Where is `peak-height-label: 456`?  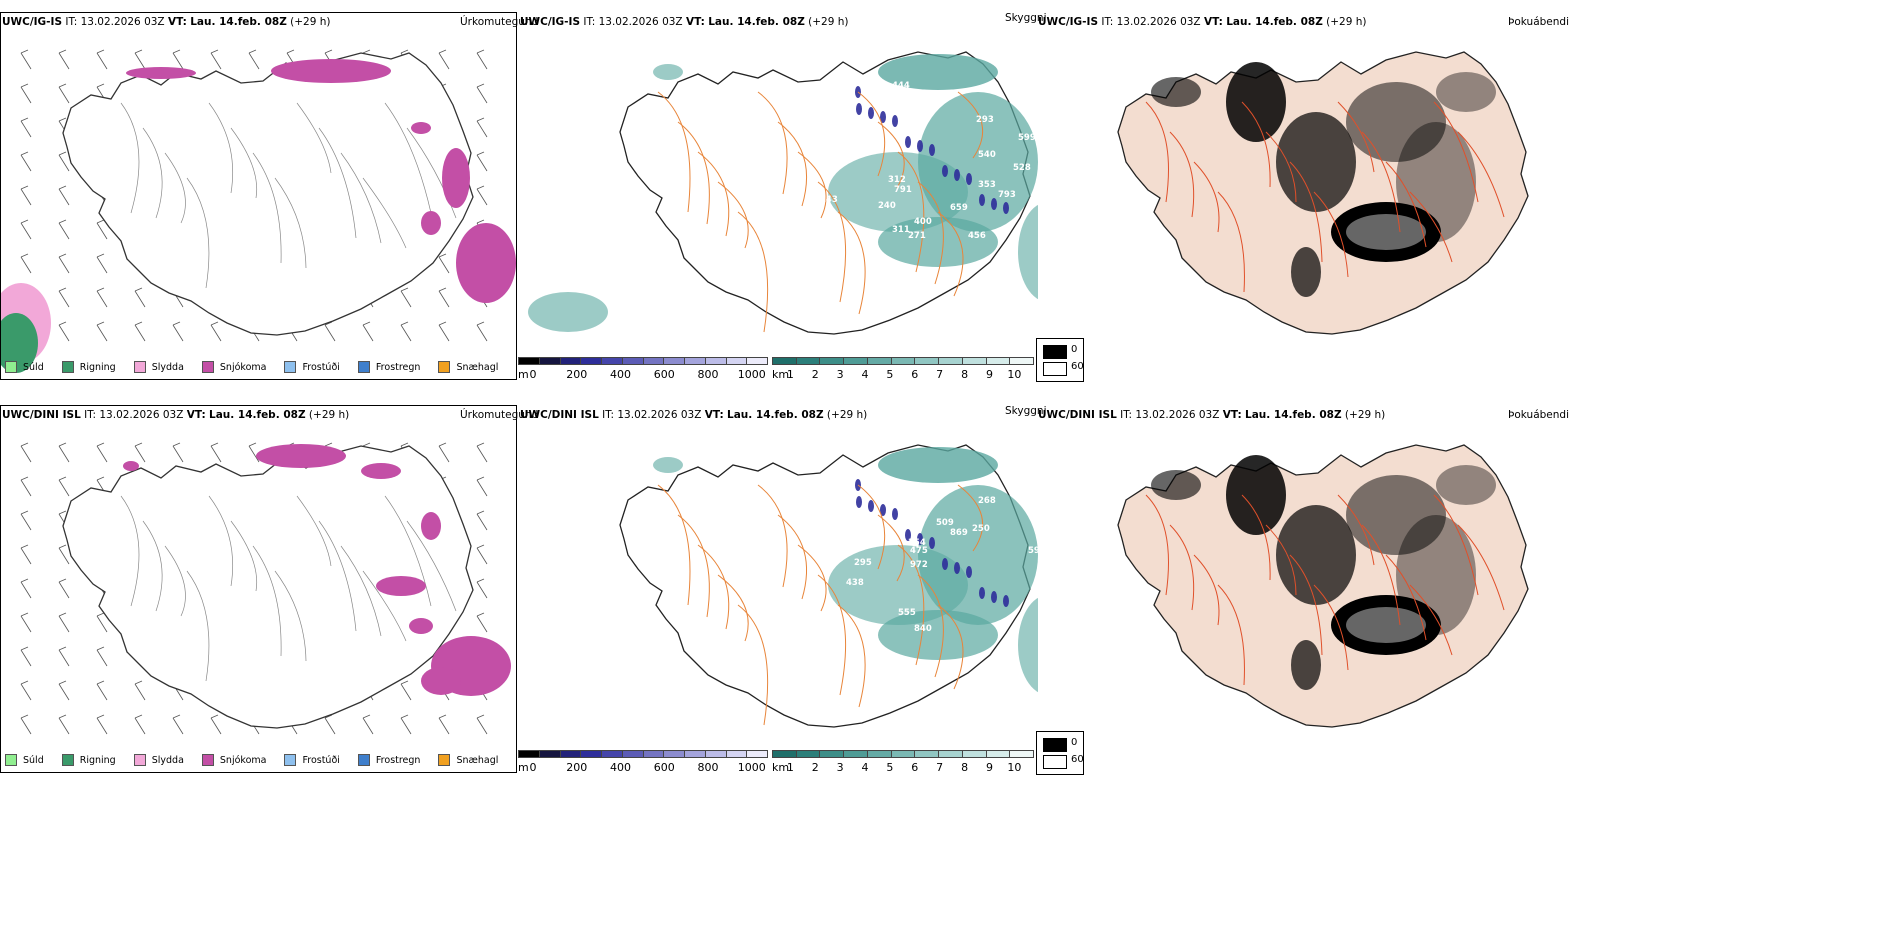
peak-height-label: 456 is located at coordinates (977, 236).